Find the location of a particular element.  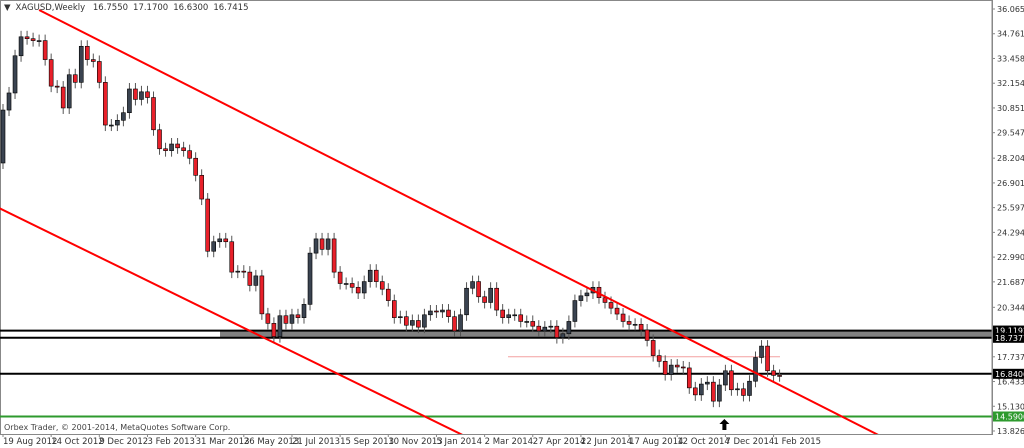

price-tick-label: 24.2940 is located at coordinates (1010, 232).